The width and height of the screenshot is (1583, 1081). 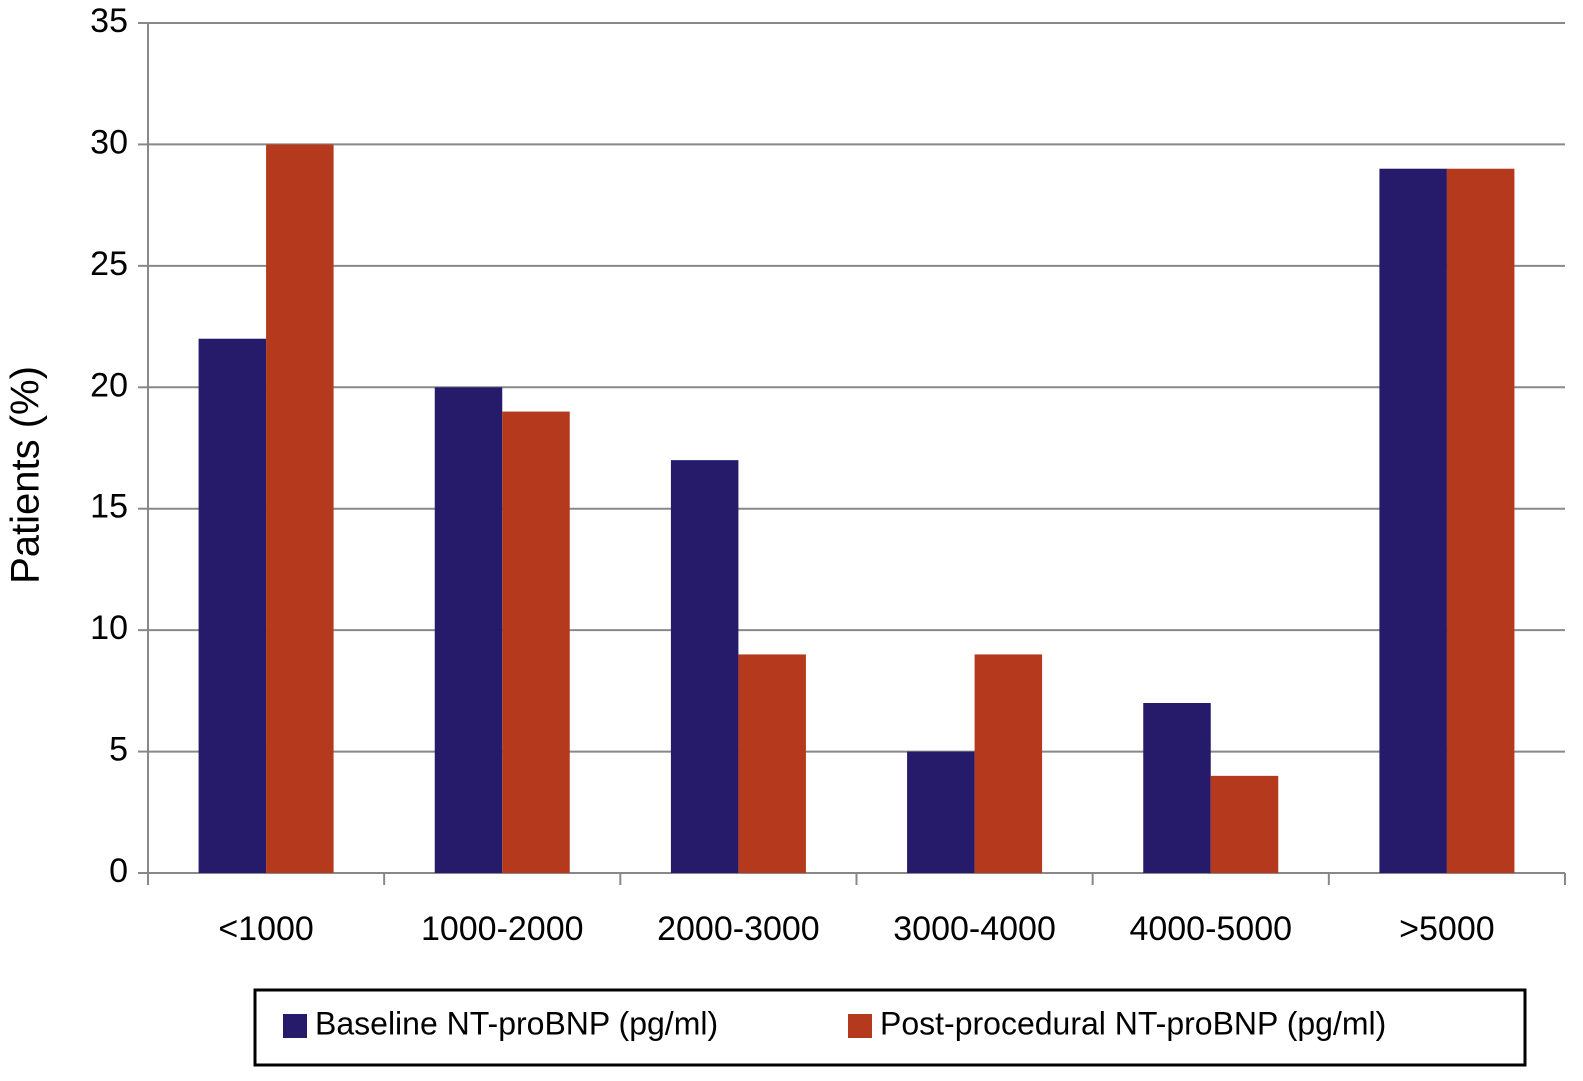 What do you see at coordinates (1447, 929) in the screenshot?
I see `x-tick-label: >5000` at bounding box center [1447, 929].